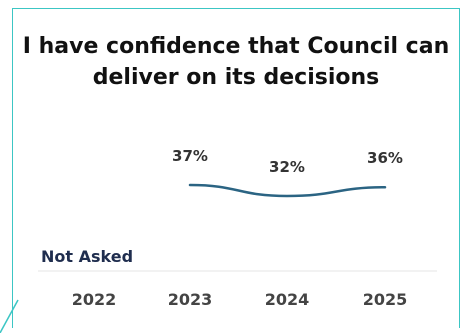  What do you see at coordinates (9, 316) in the screenshot?
I see `decorative-corner-line` at bounding box center [9, 316].